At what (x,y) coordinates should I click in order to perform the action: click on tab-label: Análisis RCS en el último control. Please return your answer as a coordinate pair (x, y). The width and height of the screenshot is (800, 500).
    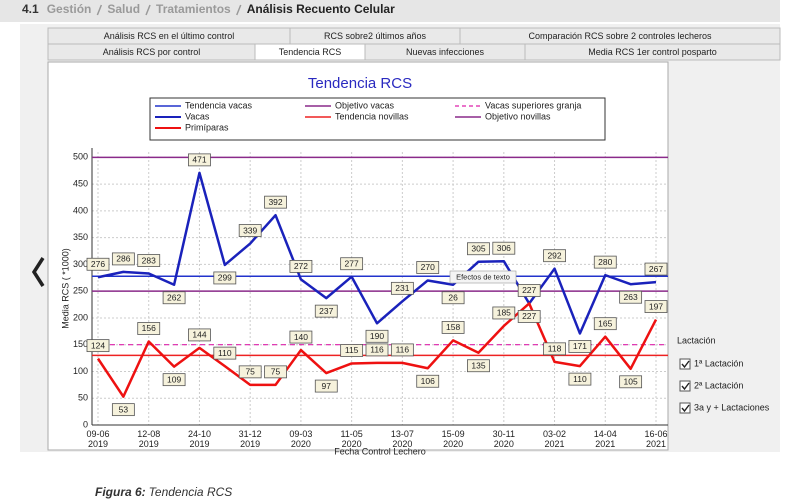
    Looking at the image, I should click on (169, 36).